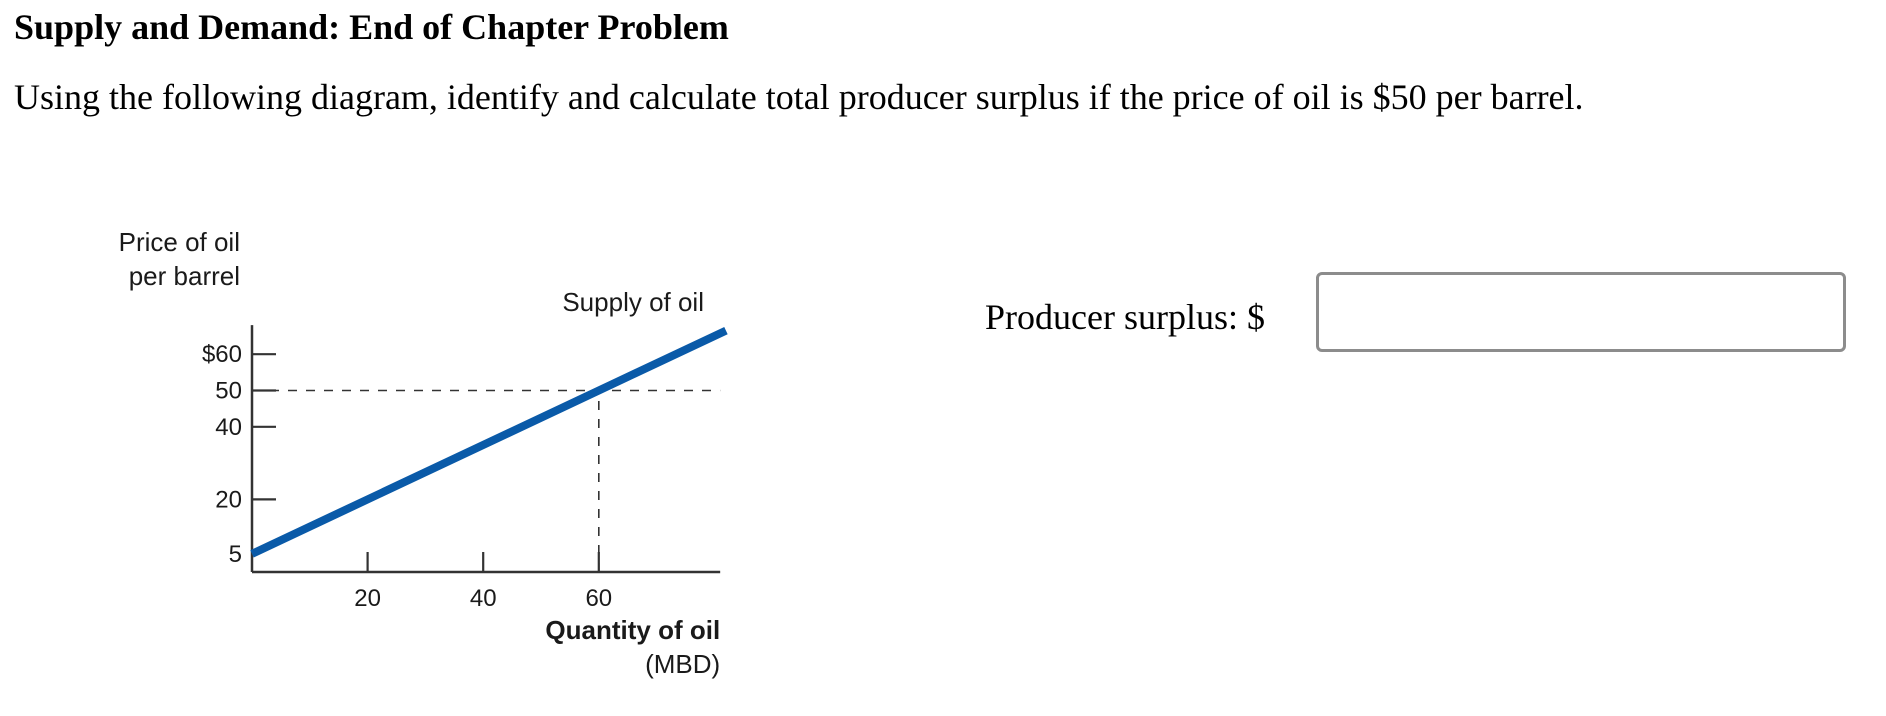 The image size is (1886, 716). Describe the element at coordinates (367, 598) in the screenshot. I see `x-tick-label: 20` at that location.